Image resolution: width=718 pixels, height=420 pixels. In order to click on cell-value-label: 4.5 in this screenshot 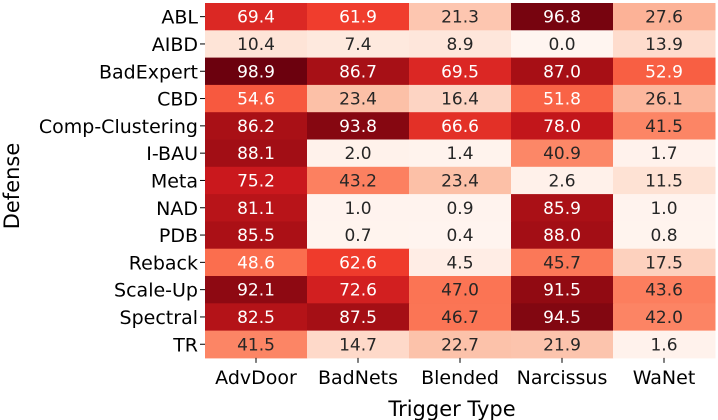, I will do `click(459, 263)`.